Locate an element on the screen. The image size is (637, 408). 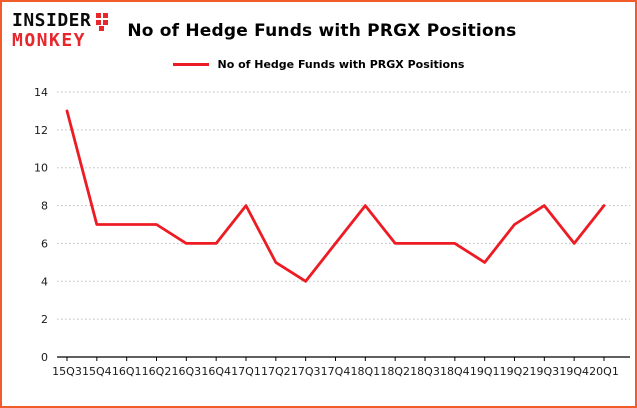
chart-legend: No of Hedge Funds with PRGX Positions is located at coordinates (318, 64).